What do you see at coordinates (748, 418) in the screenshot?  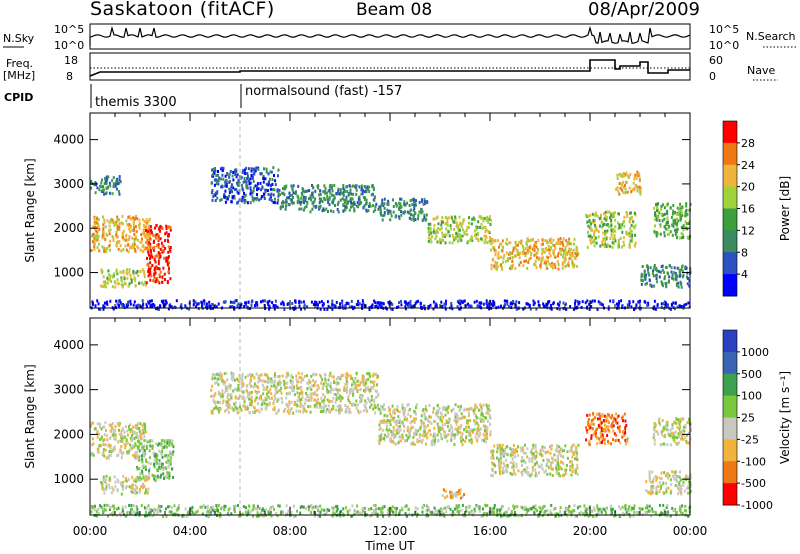 I see `velocity-colorbar-tick-label: 25` at bounding box center [748, 418].